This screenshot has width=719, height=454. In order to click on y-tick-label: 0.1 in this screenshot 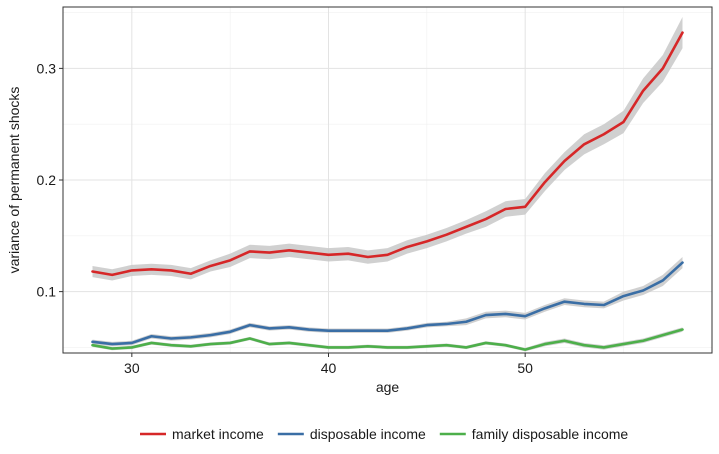, I will do `click(47, 292)`.